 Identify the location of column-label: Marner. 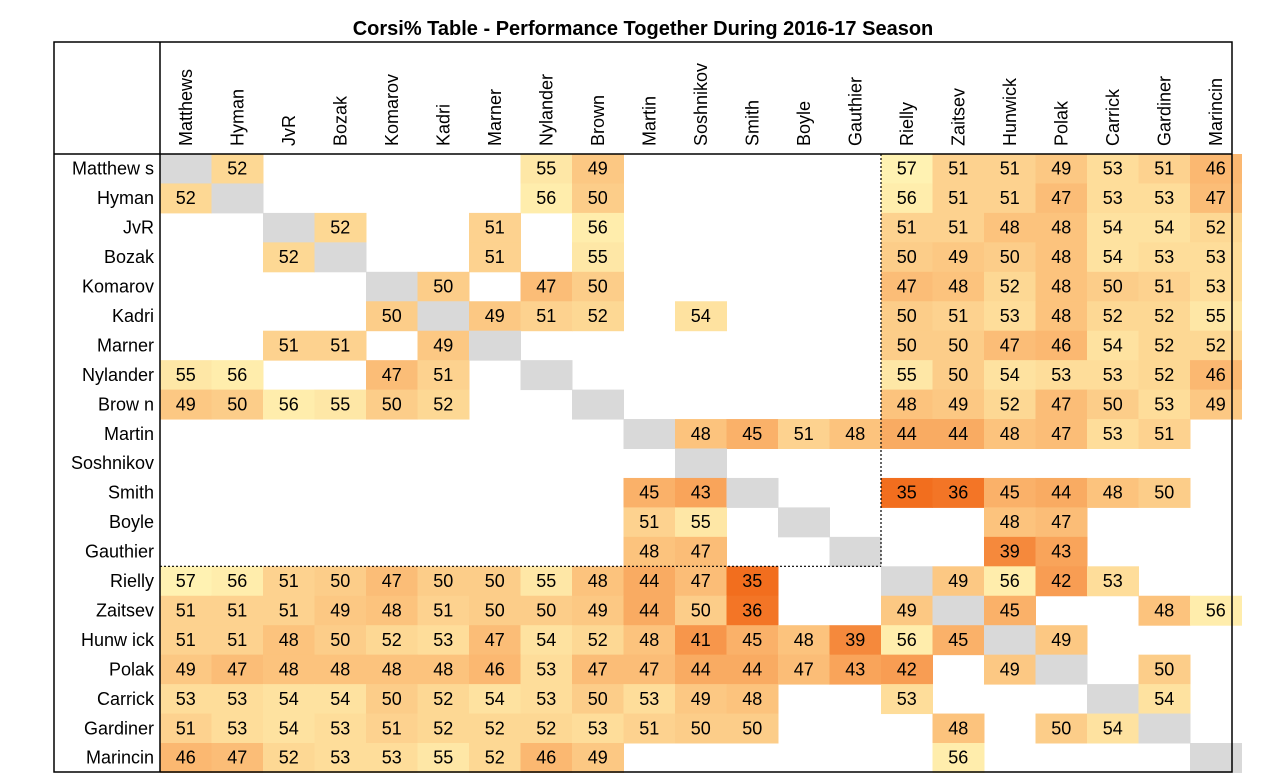
(495, 117).